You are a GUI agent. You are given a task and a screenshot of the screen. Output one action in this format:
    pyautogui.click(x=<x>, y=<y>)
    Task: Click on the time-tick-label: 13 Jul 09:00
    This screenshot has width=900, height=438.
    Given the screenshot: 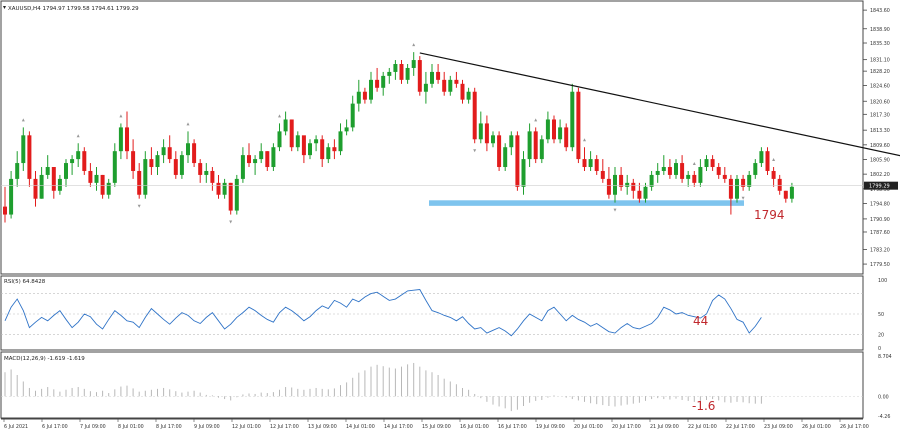 What is the action you would take?
    pyautogui.click(x=322, y=427)
    